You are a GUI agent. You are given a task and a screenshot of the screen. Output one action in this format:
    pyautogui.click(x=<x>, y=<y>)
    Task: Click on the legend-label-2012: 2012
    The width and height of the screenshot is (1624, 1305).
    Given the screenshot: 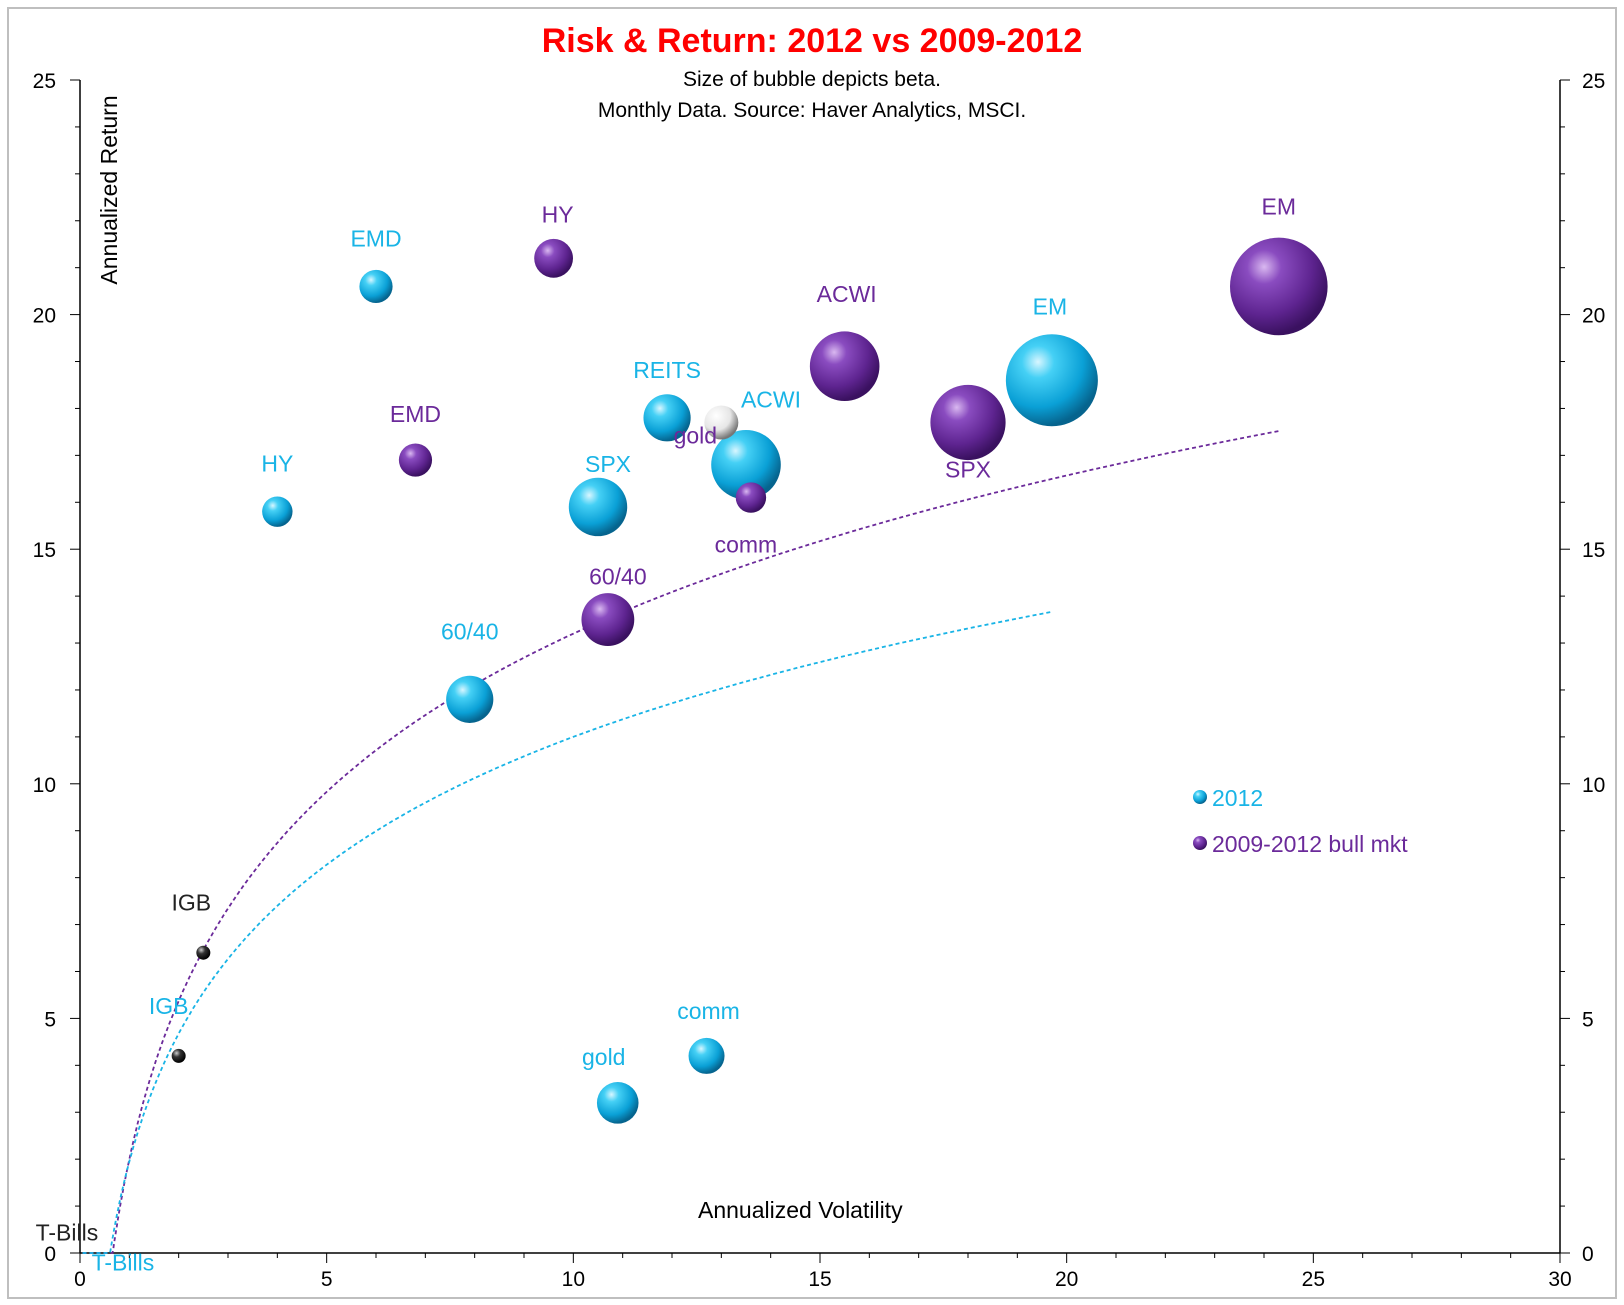 What is the action you would take?
    pyautogui.click(x=1237, y=798)
    